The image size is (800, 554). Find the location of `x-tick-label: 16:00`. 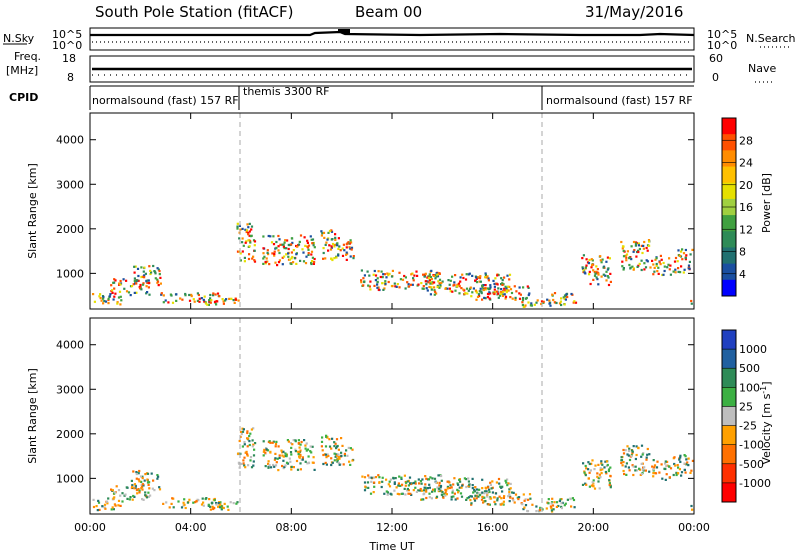

x-tick-label: 16:00 is located at coordinates (493, 527).